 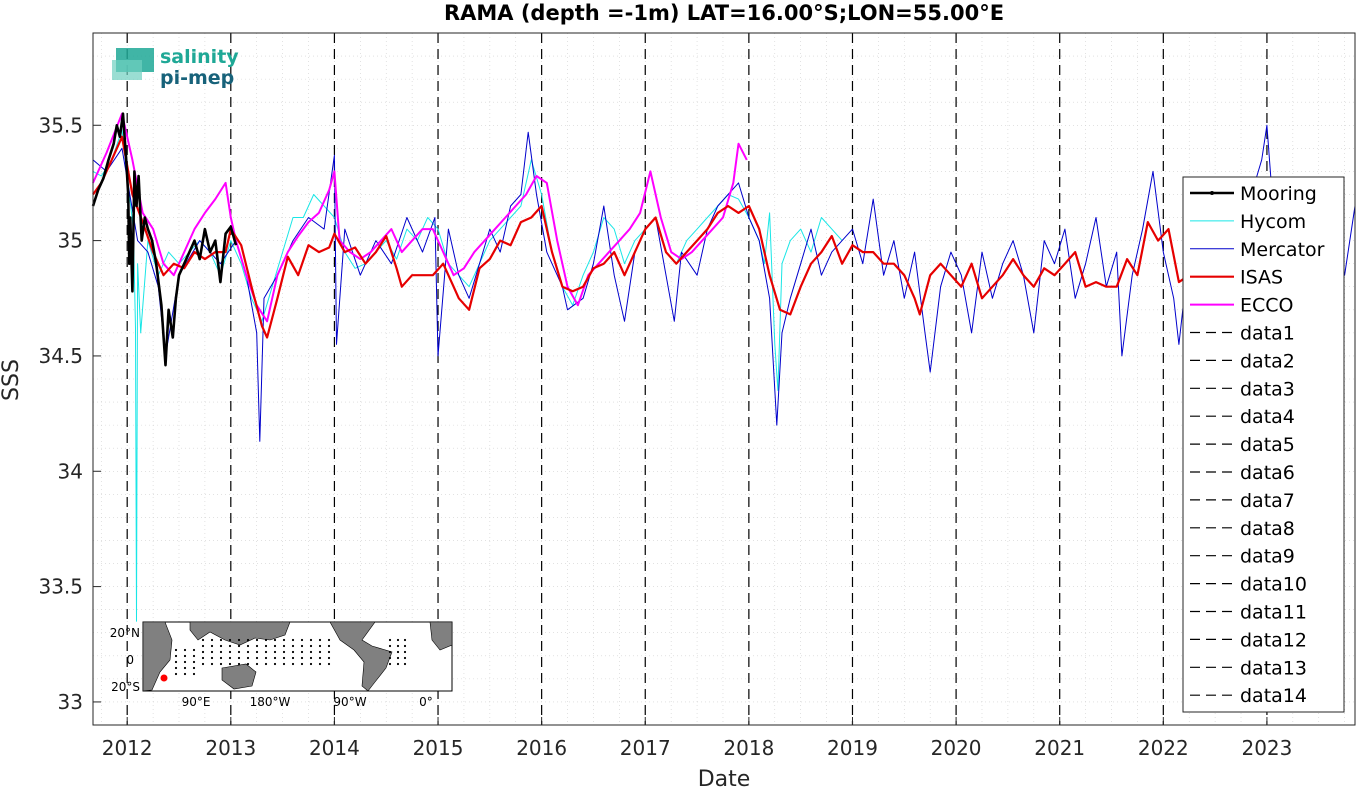 What do you see at coordinates (1267, 306) in the screenshot?
I see `legend-label-ecco: ECCO` at bounding box center [1267, 306].